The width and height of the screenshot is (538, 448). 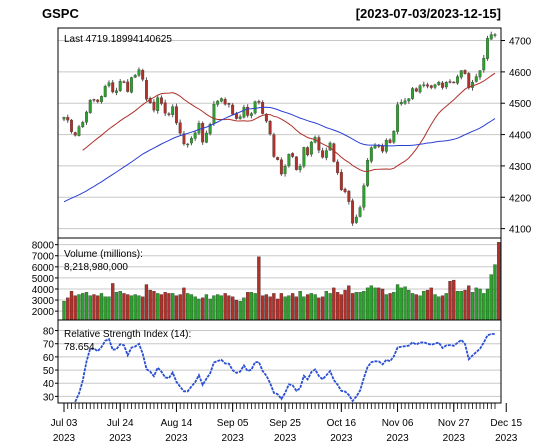 What do you see at coordinates (284, 368) in the screenshot?
I see `rsi-panel` at bounding box center [284, 368].